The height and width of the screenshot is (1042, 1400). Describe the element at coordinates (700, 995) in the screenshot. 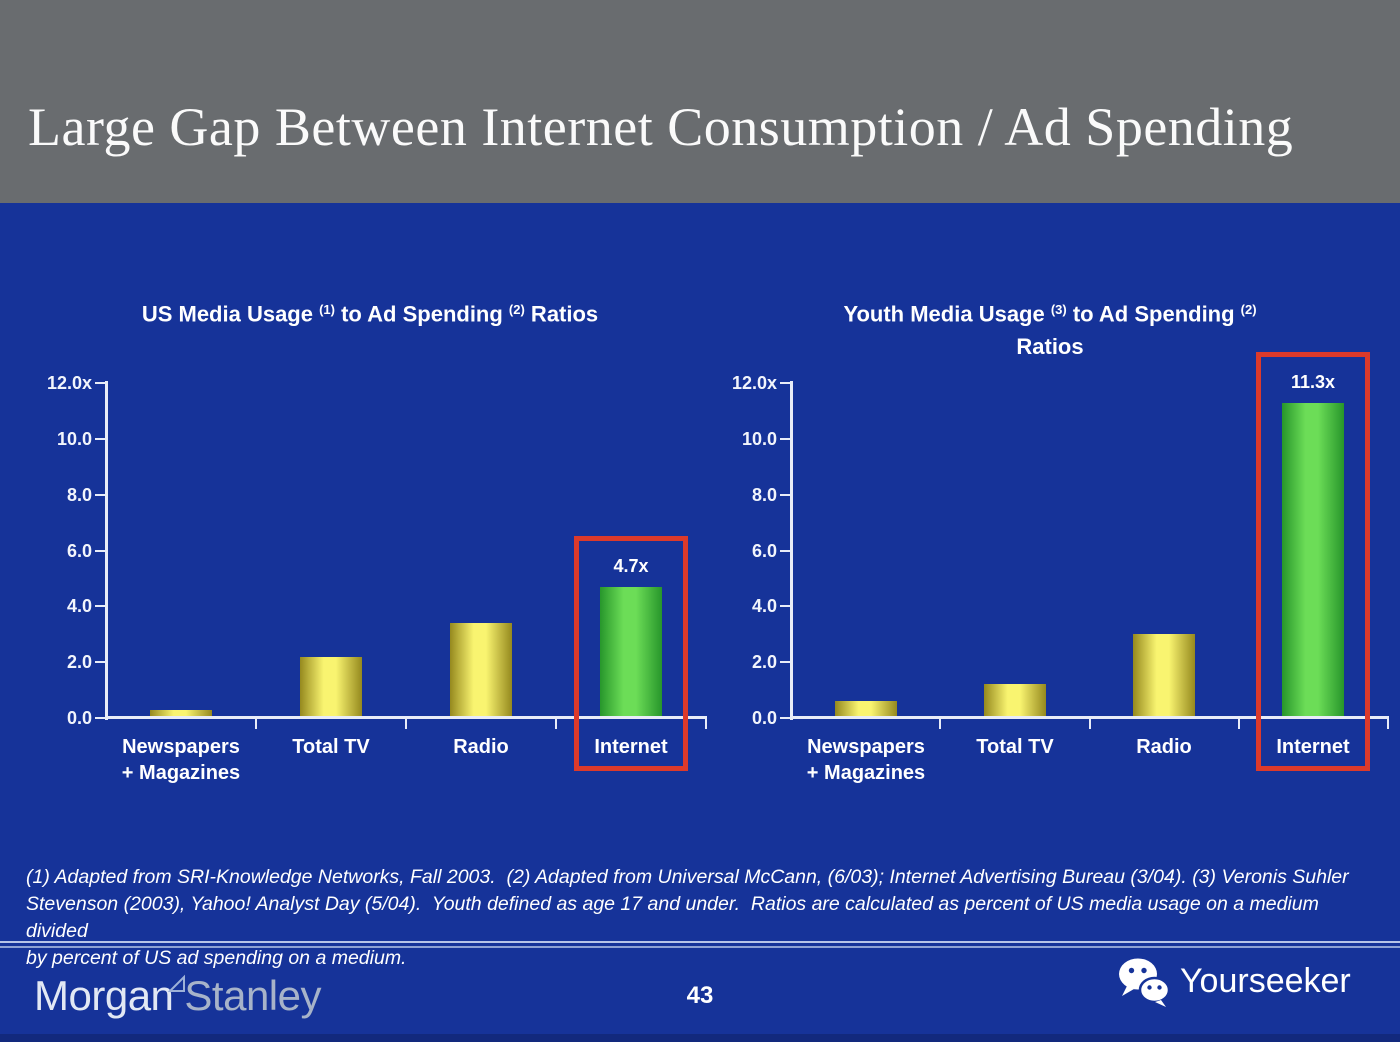

I see `page-number: 43` at that location.